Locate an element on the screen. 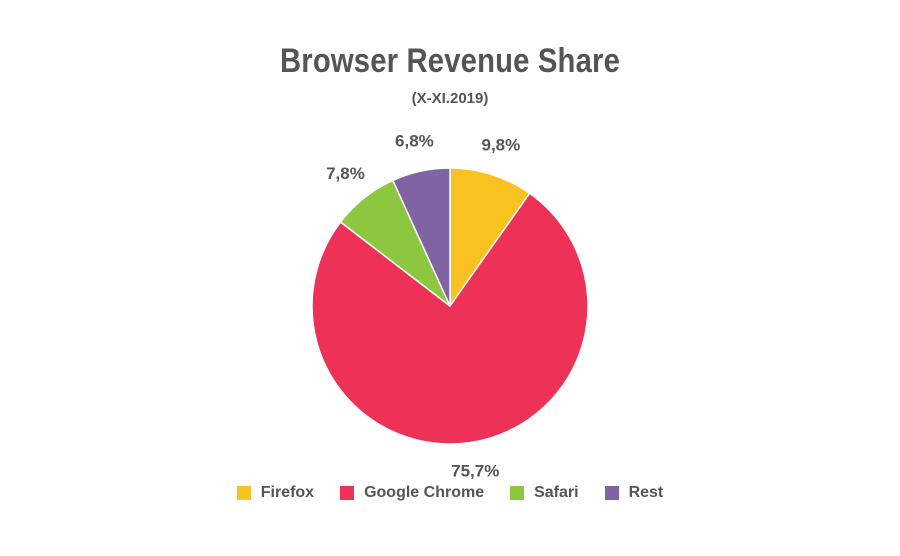  slice-label-firefox: 9,8% is located at coordinates (500, 144).